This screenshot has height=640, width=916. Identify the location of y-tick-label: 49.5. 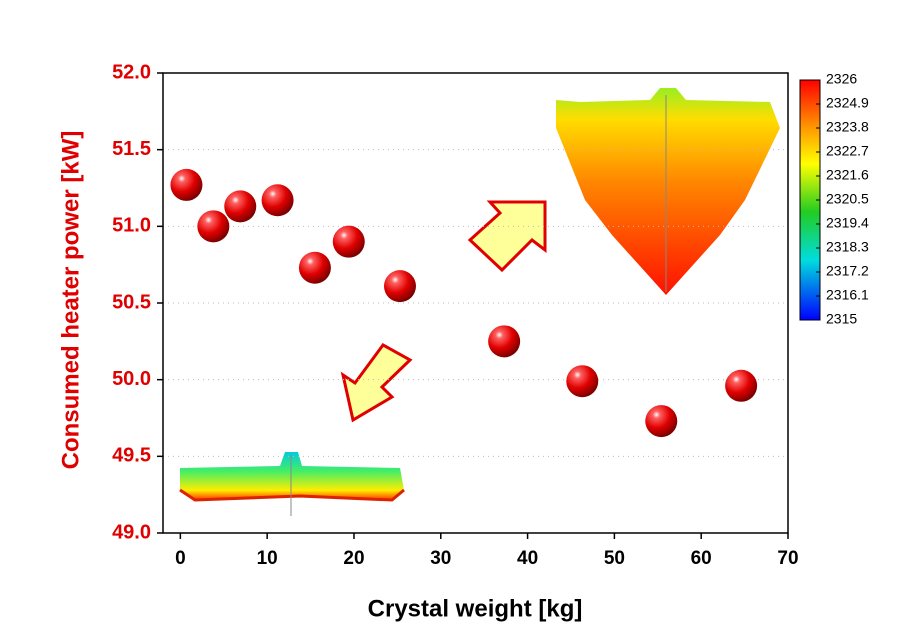
(131, 456).